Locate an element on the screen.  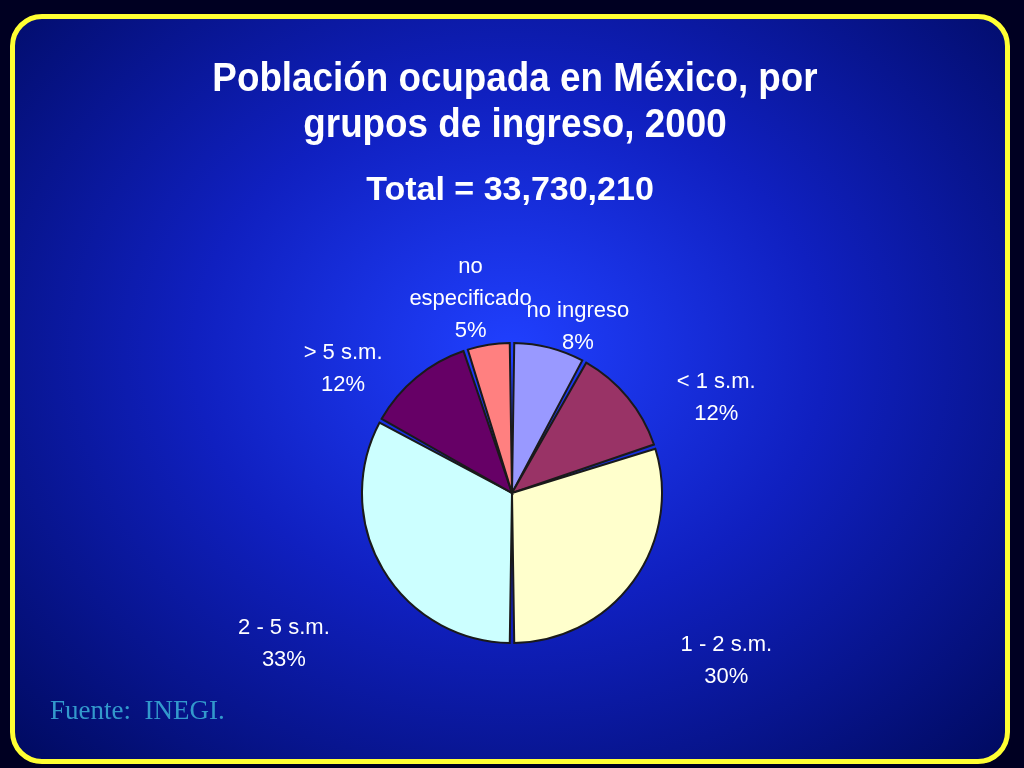
data-label: 5% is located at coordinates (470, 329).